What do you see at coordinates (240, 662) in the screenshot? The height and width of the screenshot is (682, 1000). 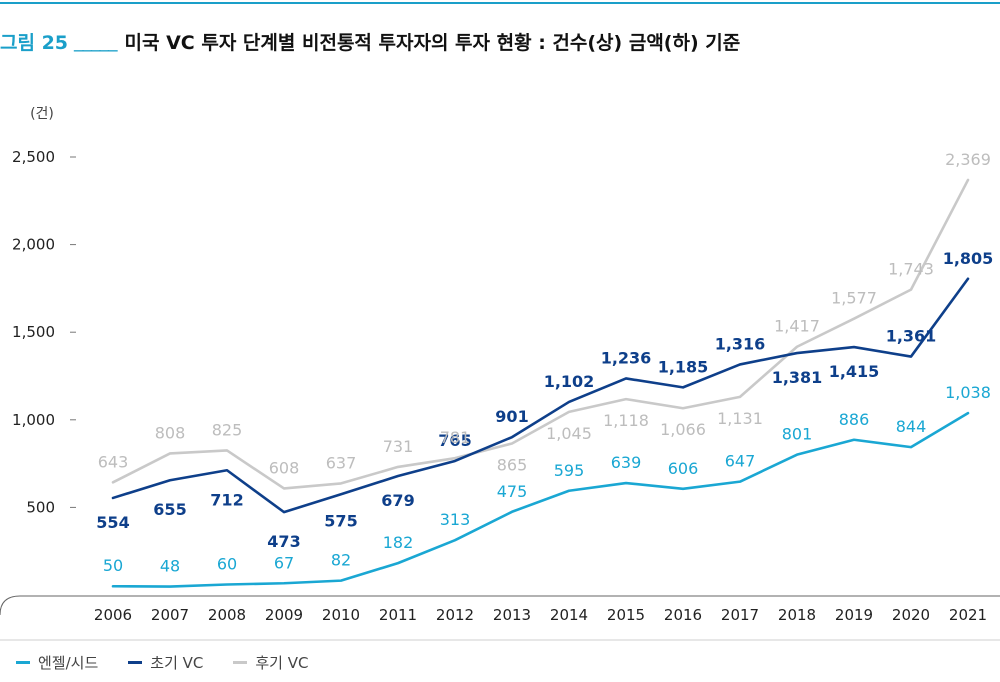 I see `legend-swatch-late-vc` at bounding box center [240, 662].